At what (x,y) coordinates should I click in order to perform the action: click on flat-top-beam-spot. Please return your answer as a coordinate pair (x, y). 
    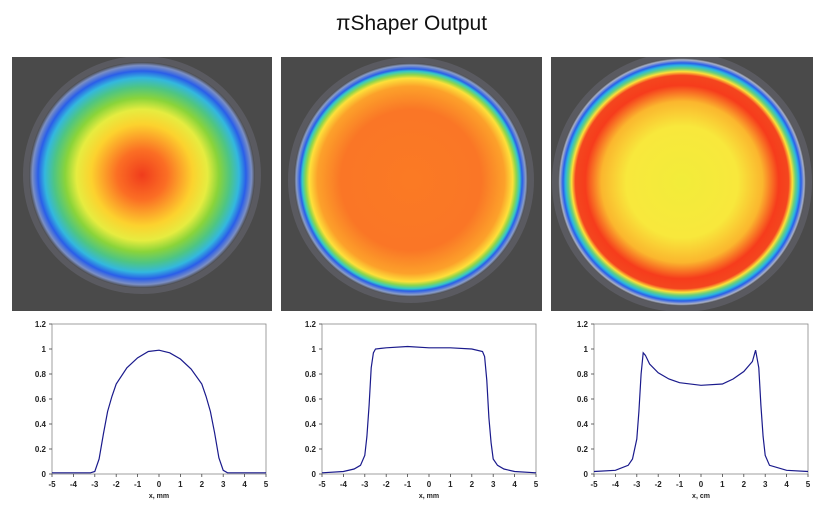
    Looking at the image, I should click on (411, 180).